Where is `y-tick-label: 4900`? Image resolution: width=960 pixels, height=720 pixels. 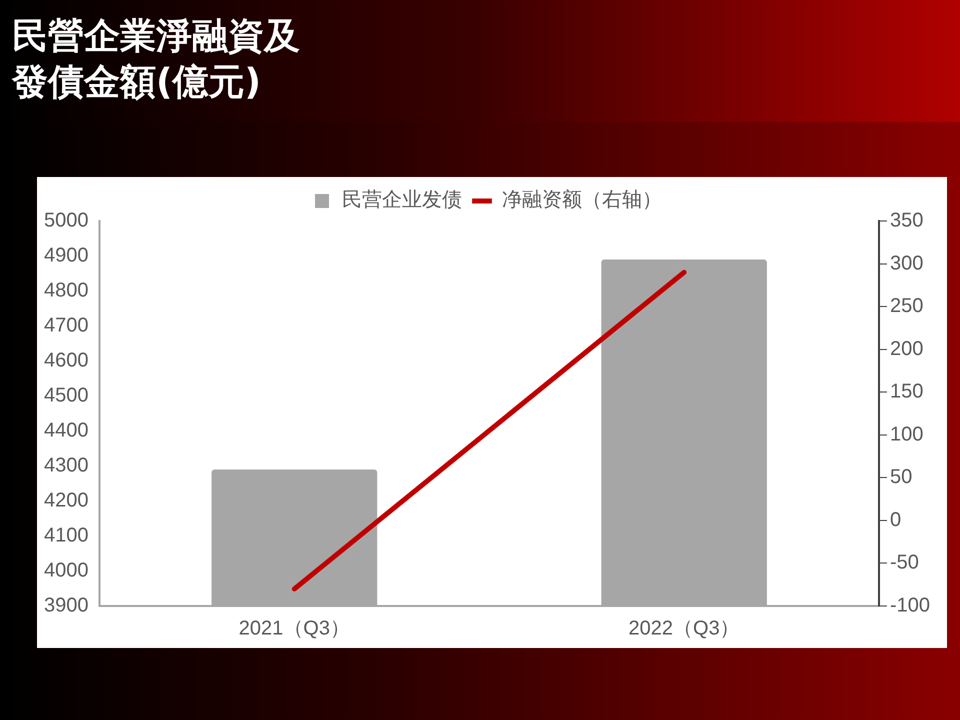 y-tick-label: 4900 is located at coordinates (66, 255).